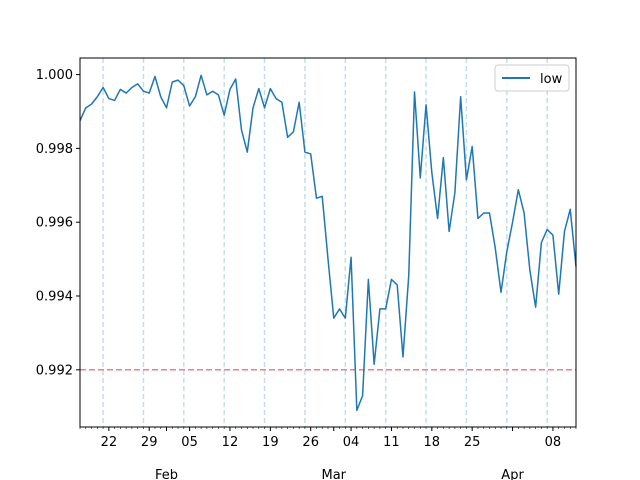  I want to click on y-tick-label-0: 0.992, so click(54, 370).